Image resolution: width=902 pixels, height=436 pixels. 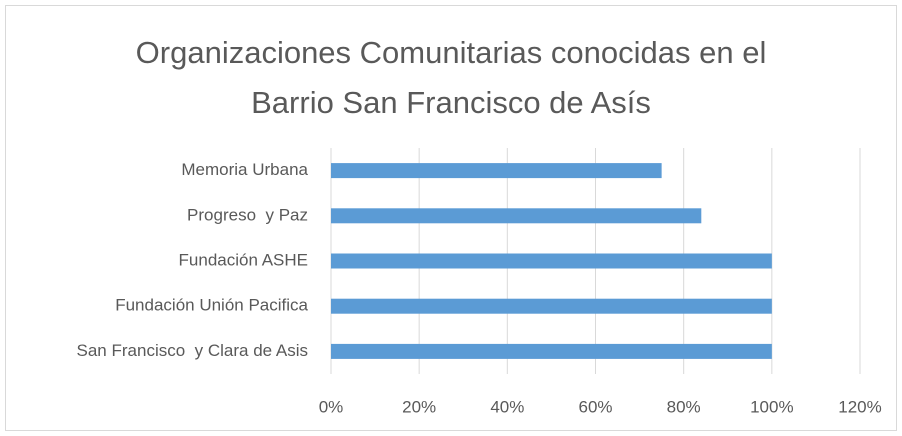 What do you see at coordinates (211, 305) in the screenshot?
I see `y-tick-label: Fundación Unión Pacifica` at bounding box center [211, 305].